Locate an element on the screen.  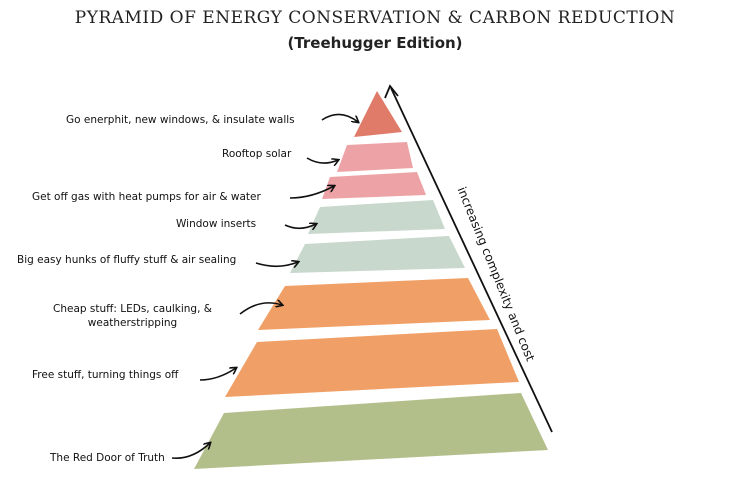
tier-7-label: Free stuff, turning things off is located at coordinates (105, 375).